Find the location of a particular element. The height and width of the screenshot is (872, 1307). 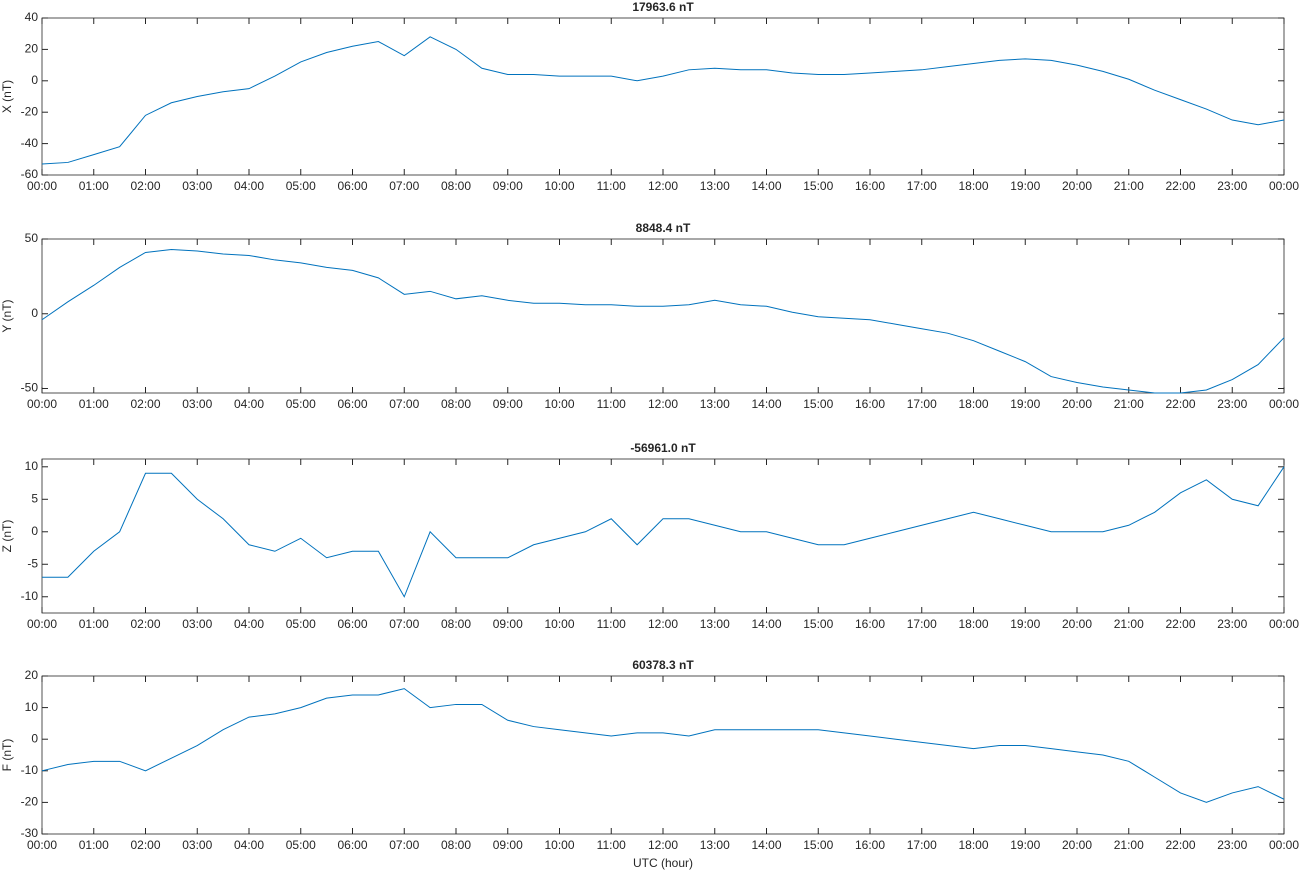

y-tick-label: 5 is located at coordinates (34, 498).